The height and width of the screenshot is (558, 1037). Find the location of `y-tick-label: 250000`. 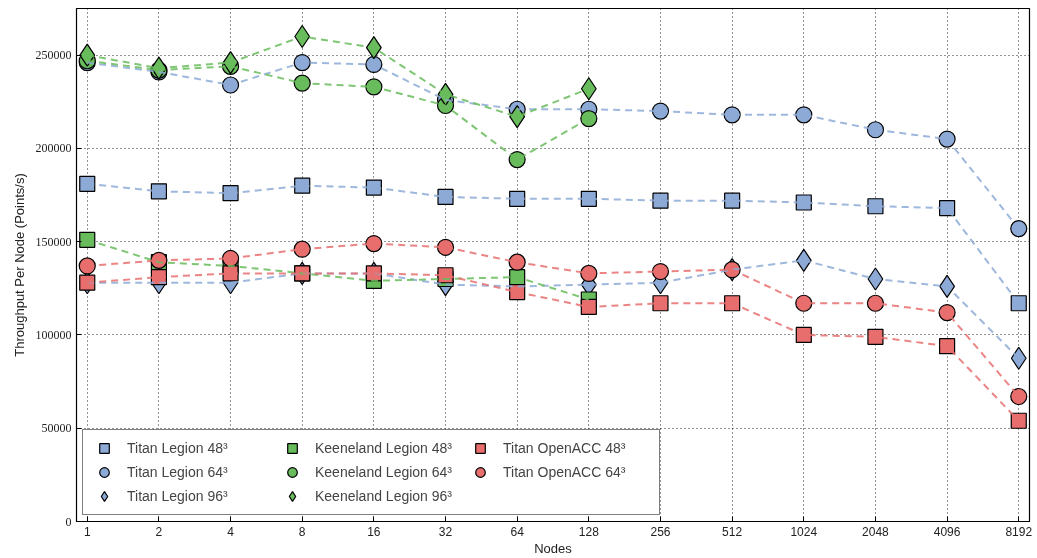

y-tick-label: 250000 is located at coordinates (53, 55).